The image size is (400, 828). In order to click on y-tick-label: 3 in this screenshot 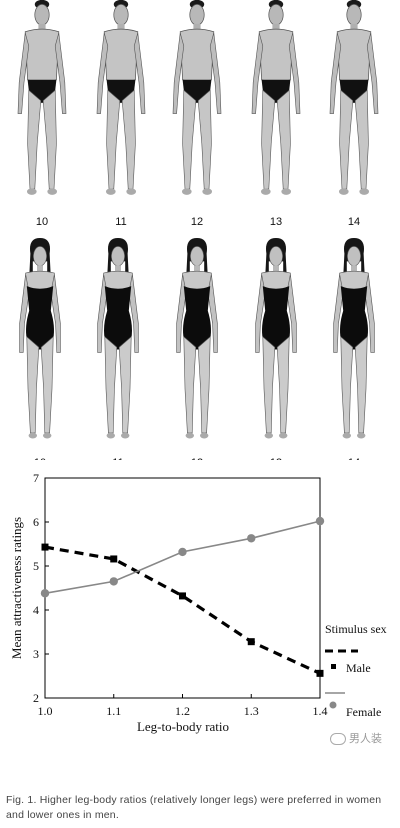, I will do `click(36, 654)`.